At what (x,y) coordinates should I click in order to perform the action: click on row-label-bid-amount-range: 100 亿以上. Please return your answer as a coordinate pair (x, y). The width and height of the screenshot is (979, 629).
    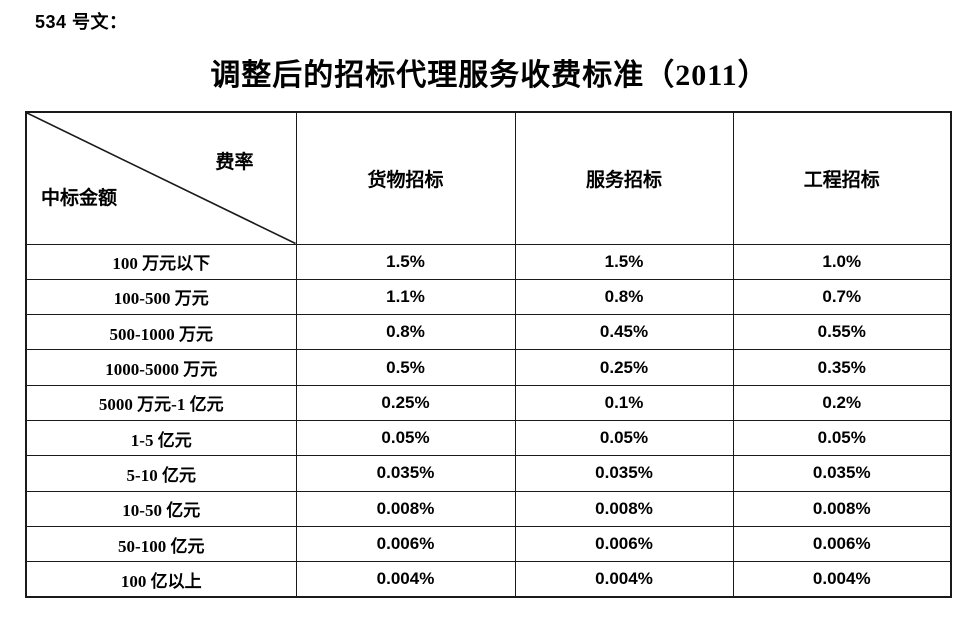
    Looking at the image, I should click on (161, 579).